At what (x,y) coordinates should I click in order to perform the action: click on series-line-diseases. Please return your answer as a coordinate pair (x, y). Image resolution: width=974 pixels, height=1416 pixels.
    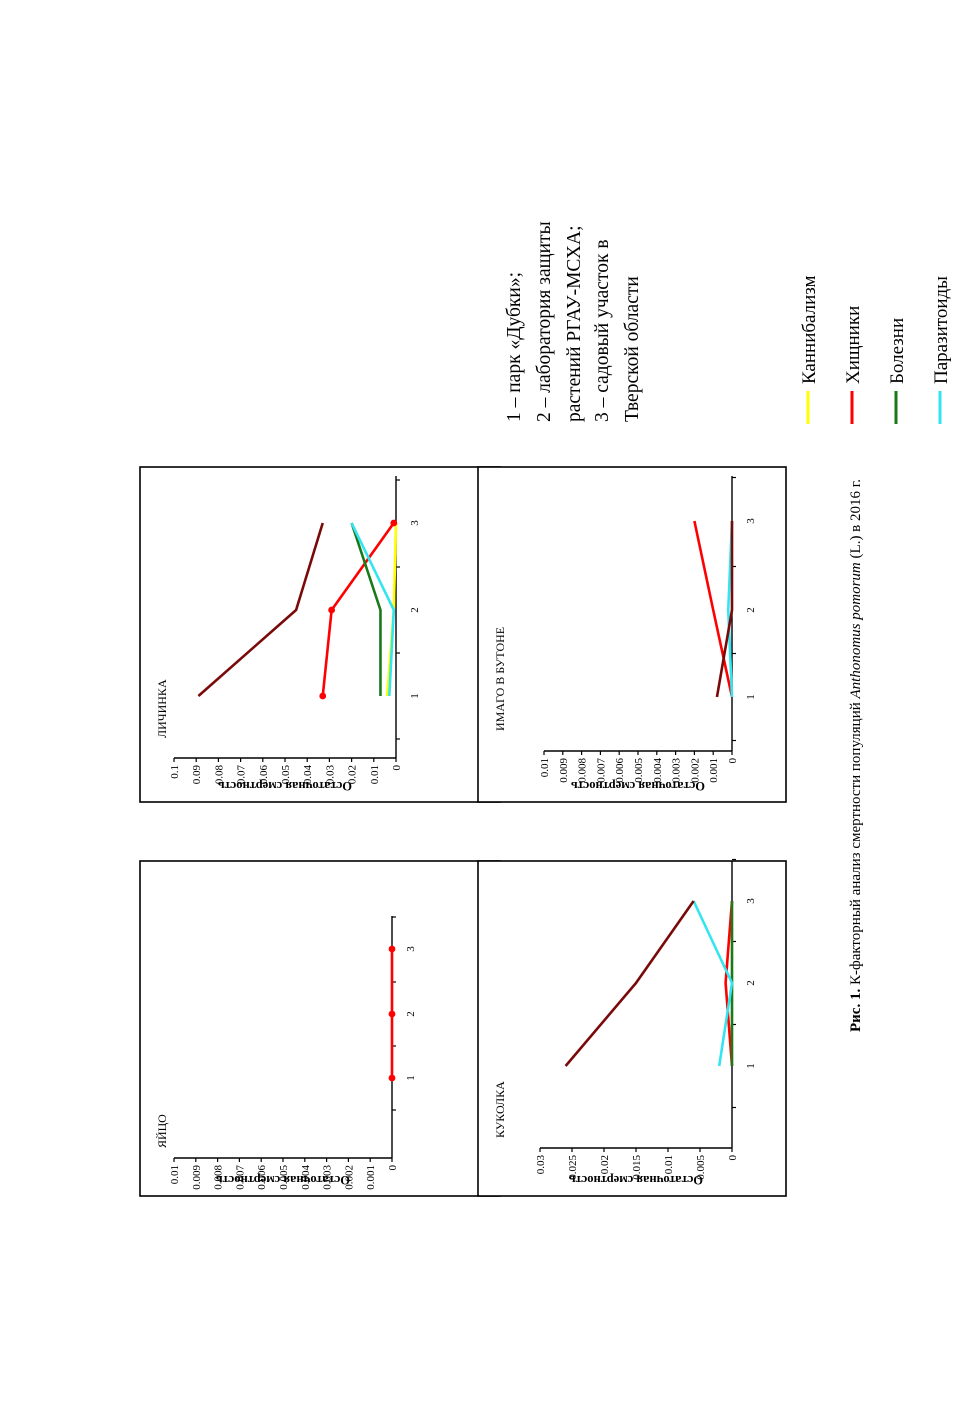
    Looking at the image, I should click on (366, 609).